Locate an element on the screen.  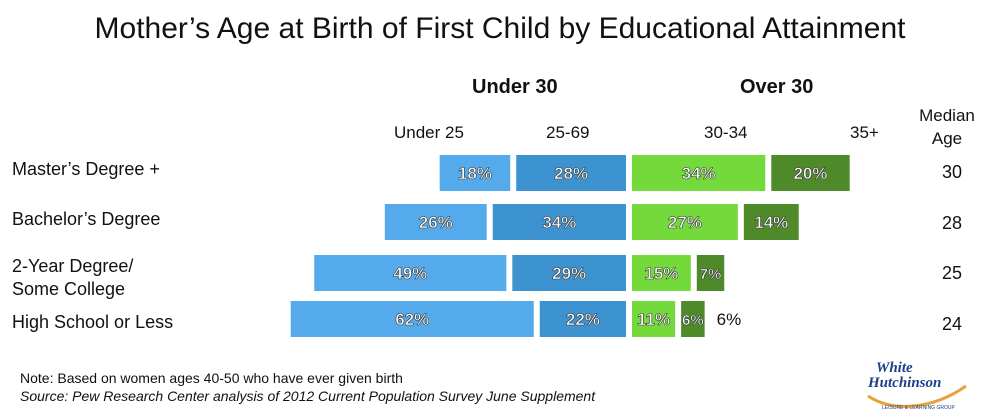
row-label-two-year: 2-Year Degree/ Some College is located at coordinates (72, 278).